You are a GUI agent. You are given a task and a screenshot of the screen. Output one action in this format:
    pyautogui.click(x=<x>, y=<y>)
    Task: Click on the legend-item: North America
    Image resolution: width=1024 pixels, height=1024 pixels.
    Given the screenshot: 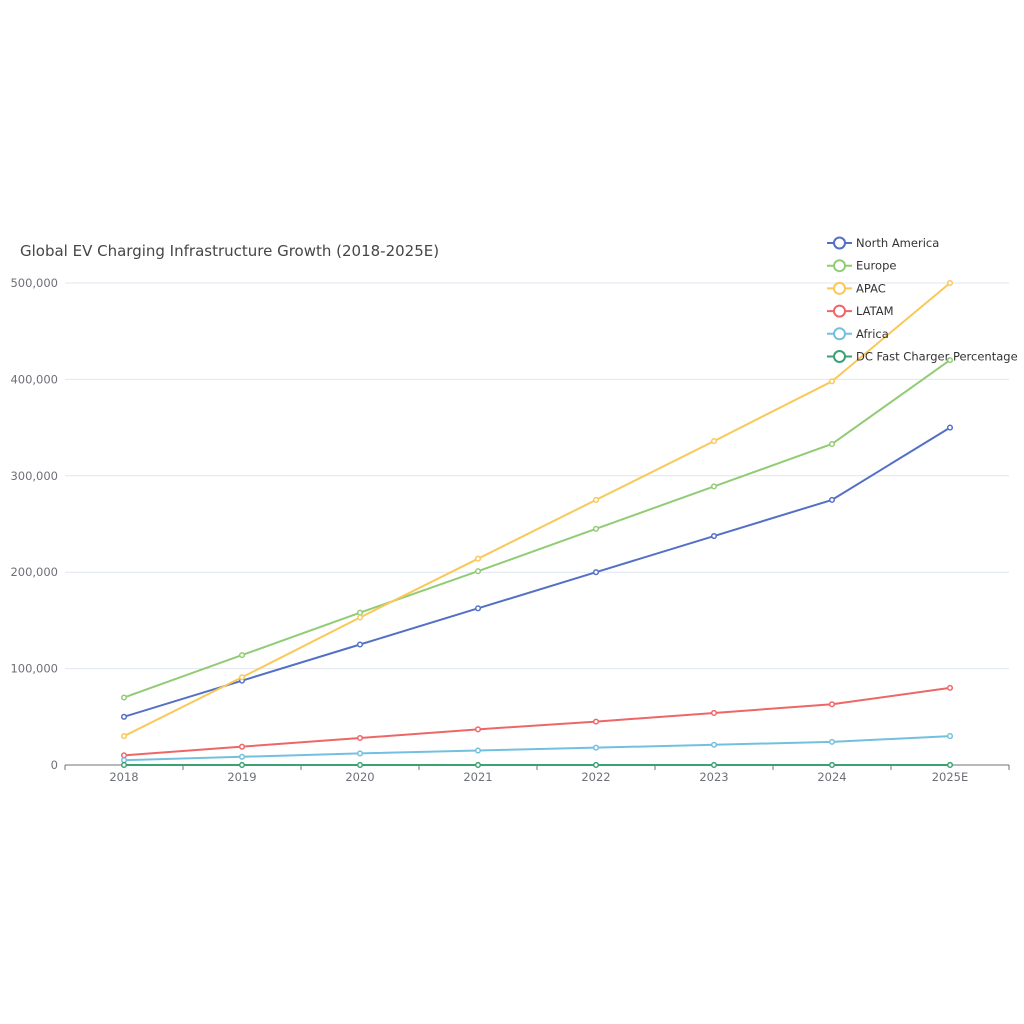 What is the action you would take?
    pyautogui.click(x=883, y=243)
    